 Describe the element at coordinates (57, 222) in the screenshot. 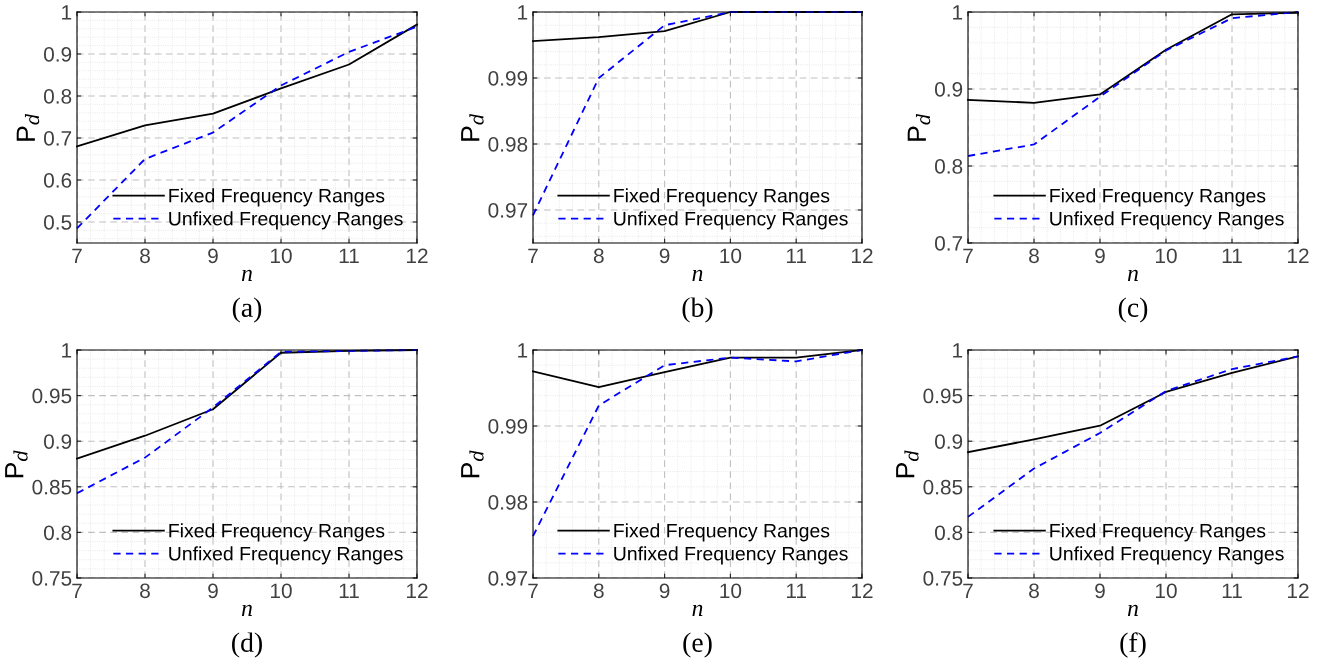

I see `y-tick-label: 0.5` at that location.